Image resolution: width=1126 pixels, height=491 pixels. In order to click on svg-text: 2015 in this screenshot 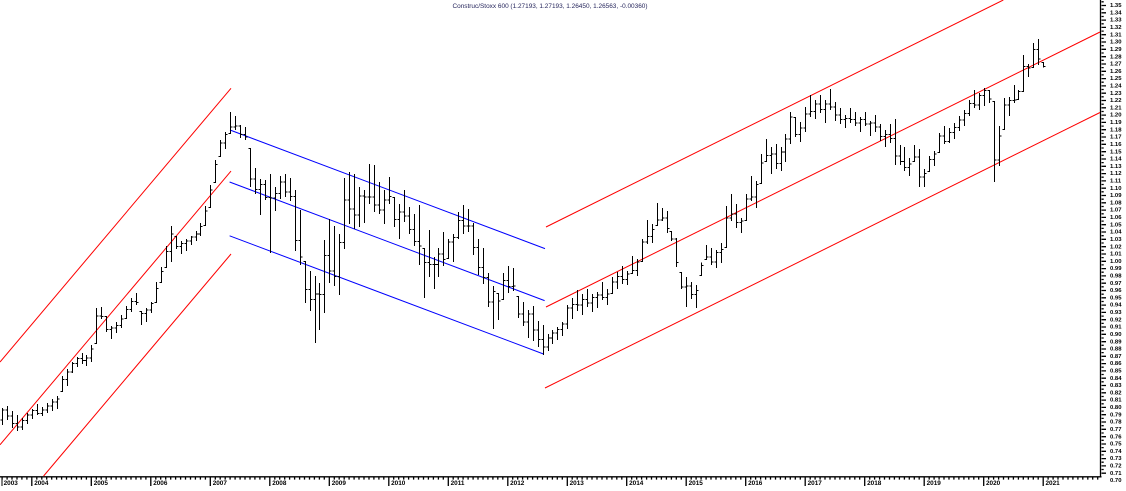, I will do `click(696, 483)`.